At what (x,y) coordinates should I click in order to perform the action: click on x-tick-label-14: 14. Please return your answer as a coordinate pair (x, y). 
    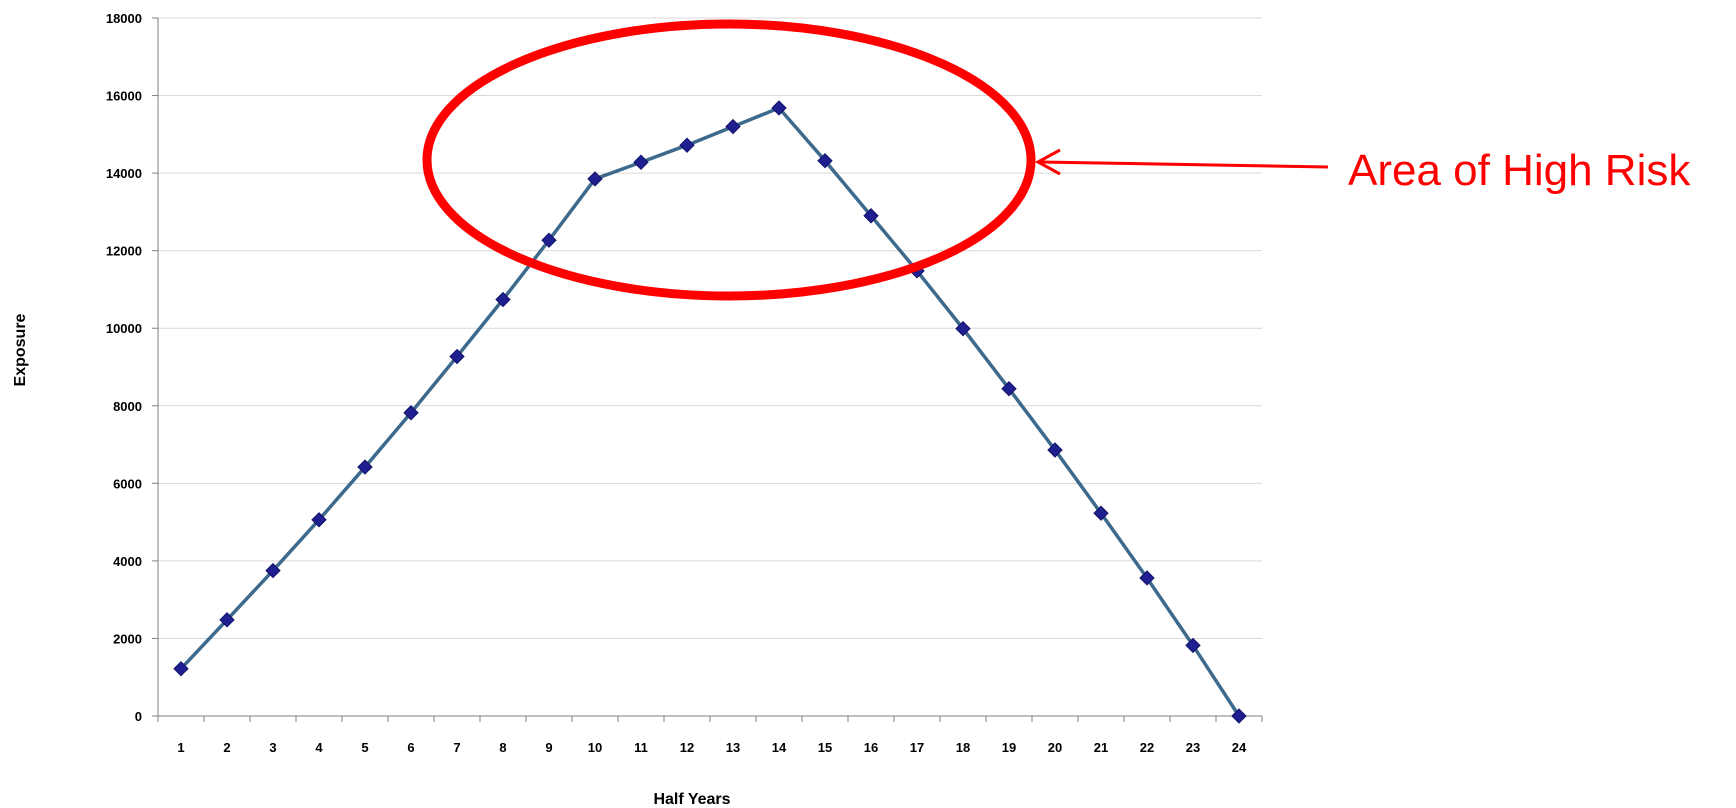
    Looking at the image, I should click on (779, 747).